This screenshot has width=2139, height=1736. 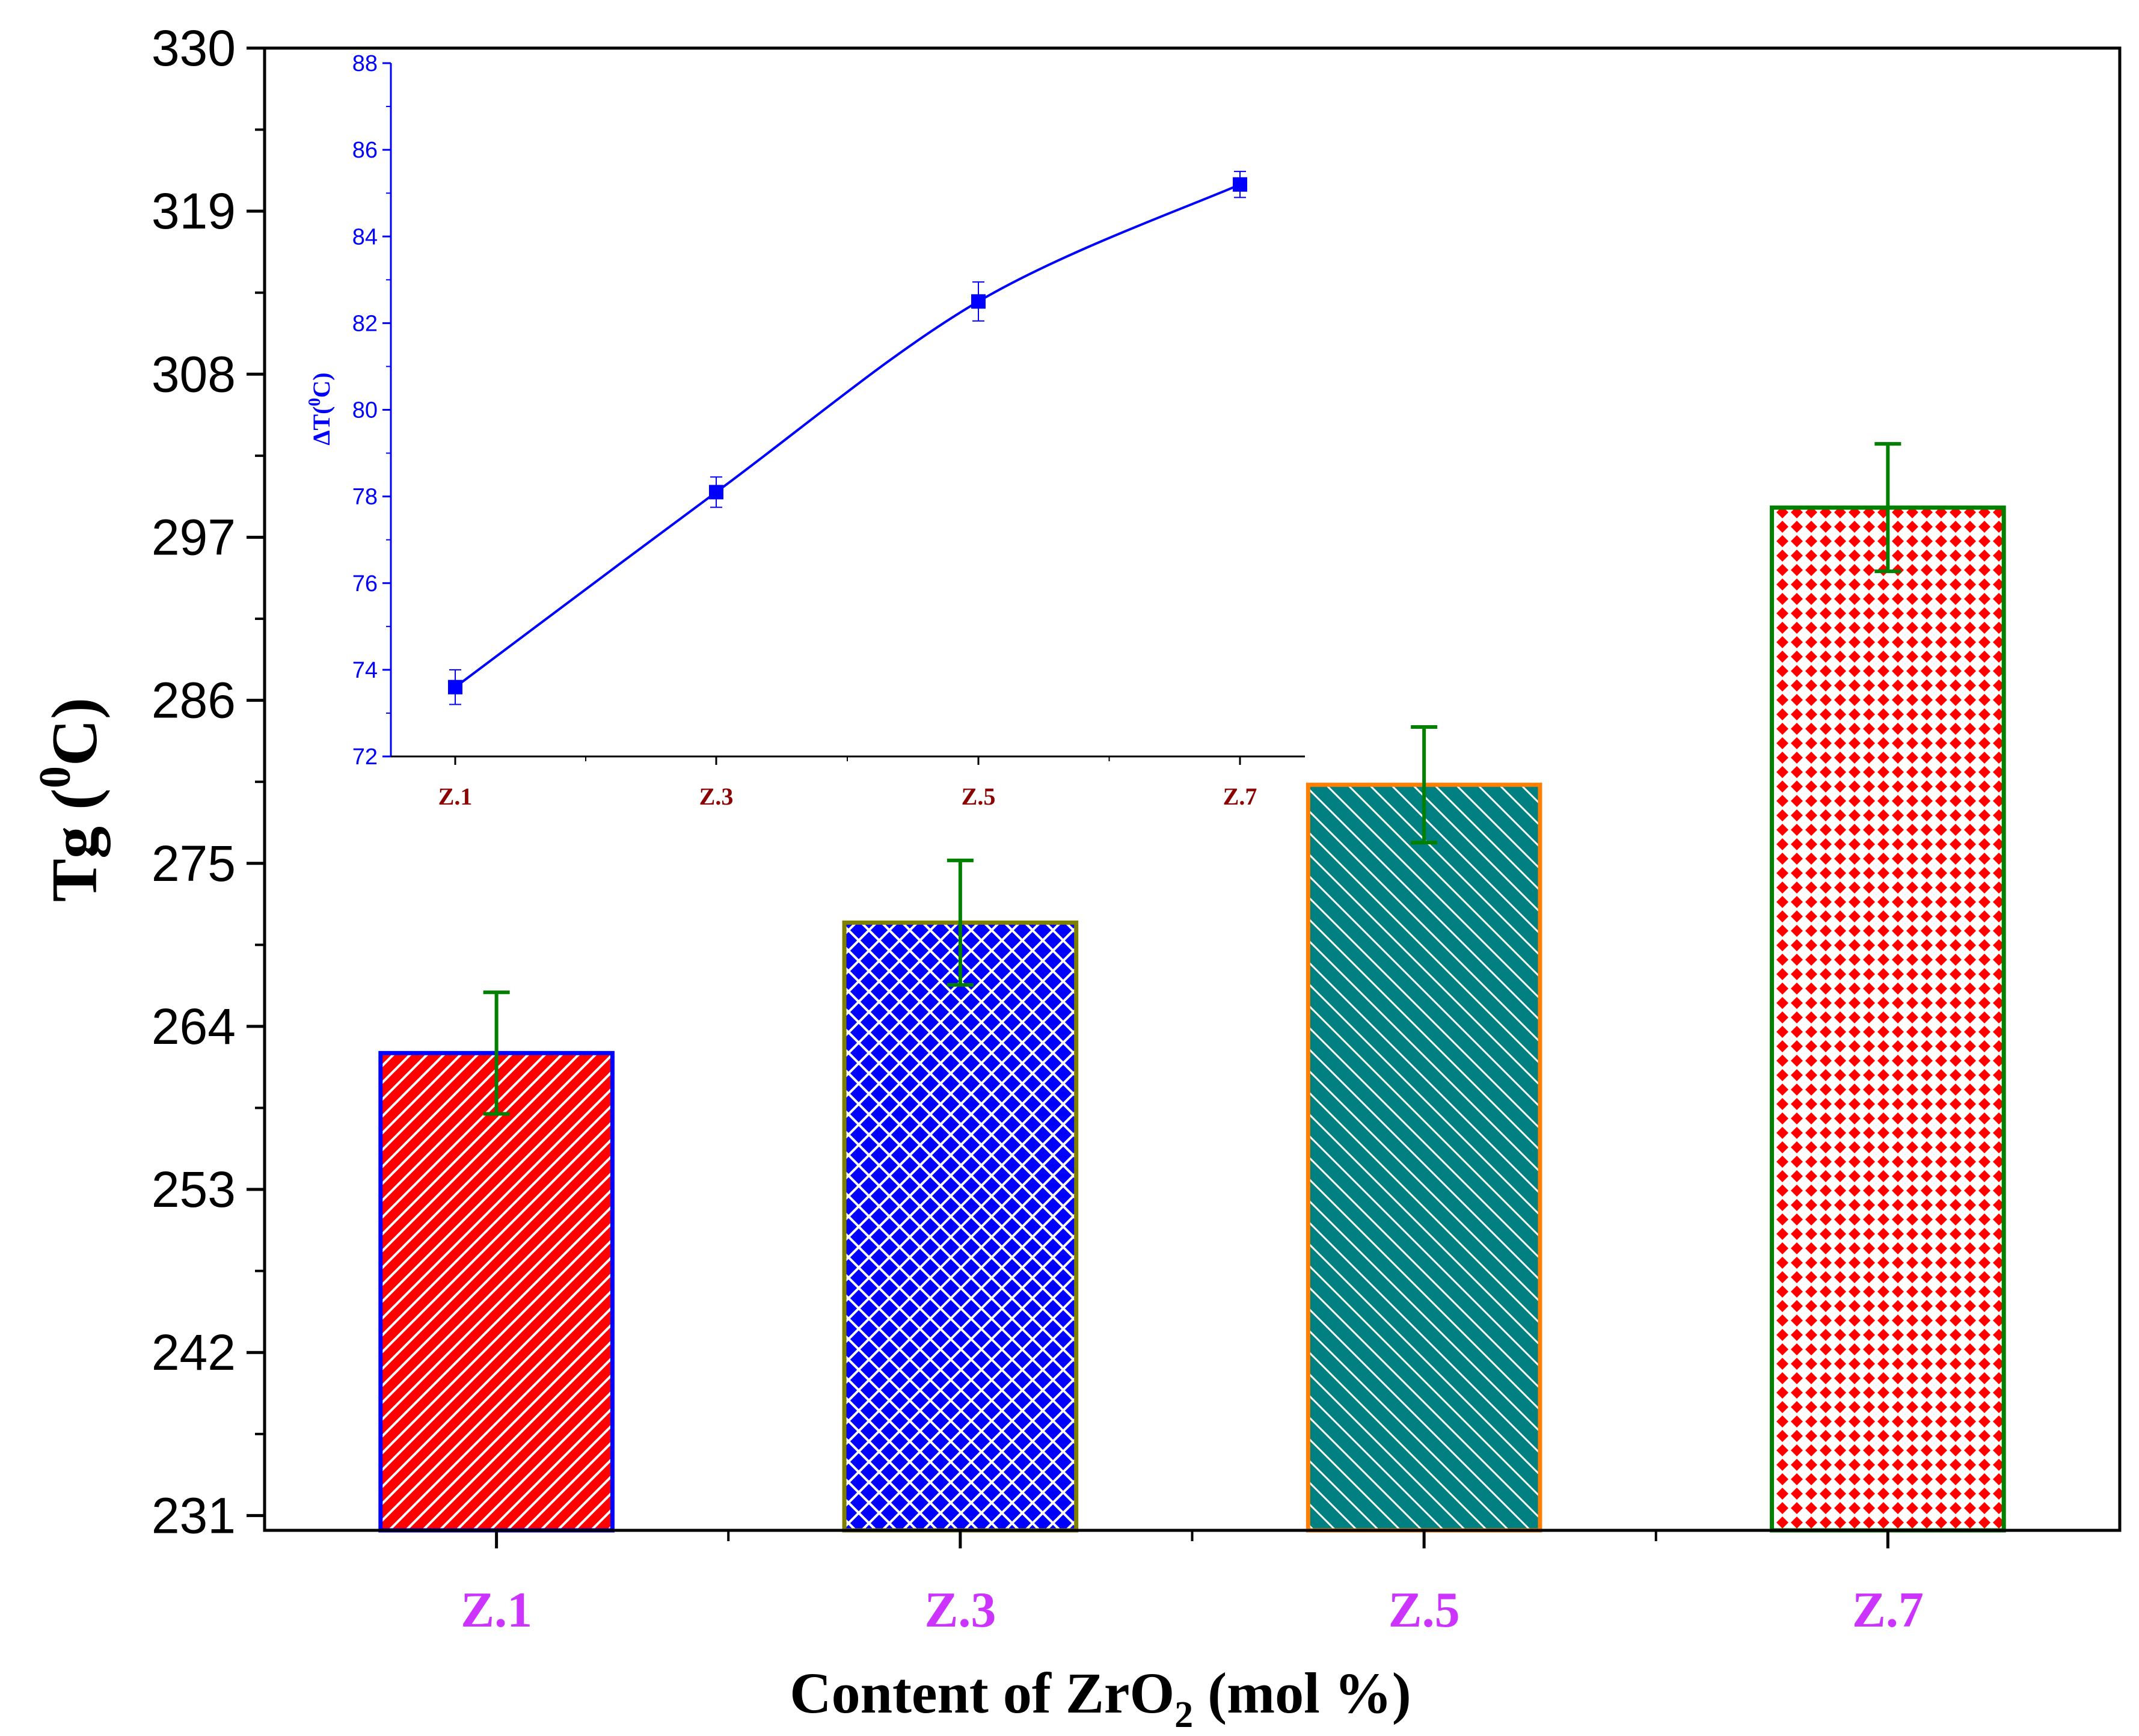 What do you see at coordinates (960, 1610) in the screenshot?
I see `main-x-tick-label: Z.3` at bounding box center [960, 1610].